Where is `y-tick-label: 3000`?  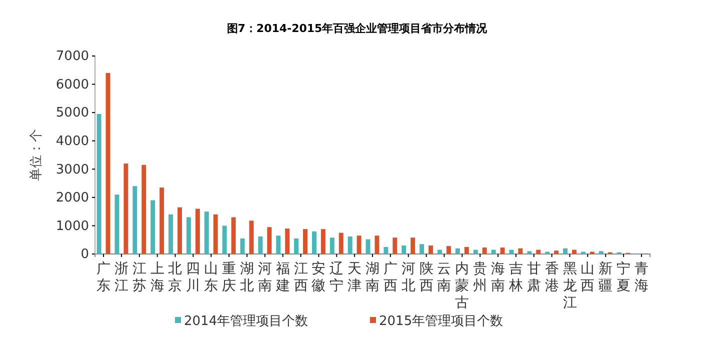 y-tick-label: 3000 is located at coordinates (72, 170).